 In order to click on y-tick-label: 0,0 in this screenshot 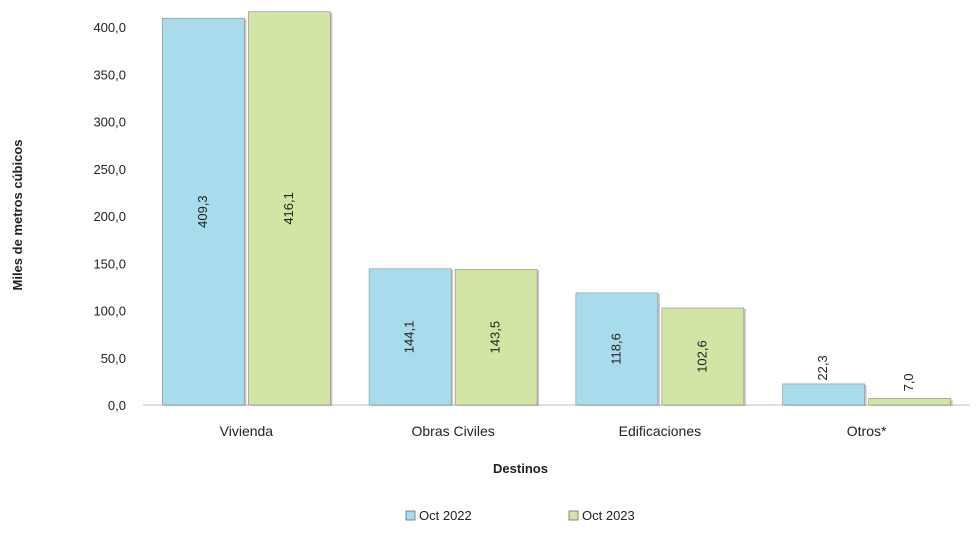, I will do `click(117, 405)`.